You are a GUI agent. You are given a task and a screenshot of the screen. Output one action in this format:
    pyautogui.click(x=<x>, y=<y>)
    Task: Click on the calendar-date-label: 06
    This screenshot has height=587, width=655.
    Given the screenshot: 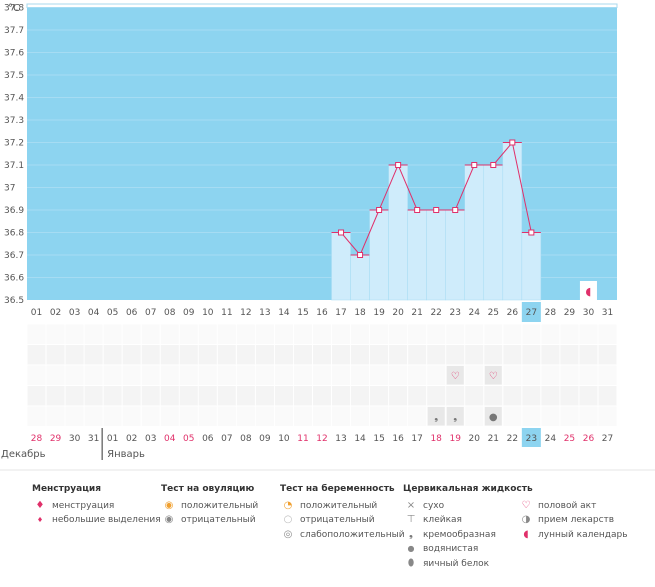 What is the action you would take?
    pyautogui.click(x=208, y=439)
    